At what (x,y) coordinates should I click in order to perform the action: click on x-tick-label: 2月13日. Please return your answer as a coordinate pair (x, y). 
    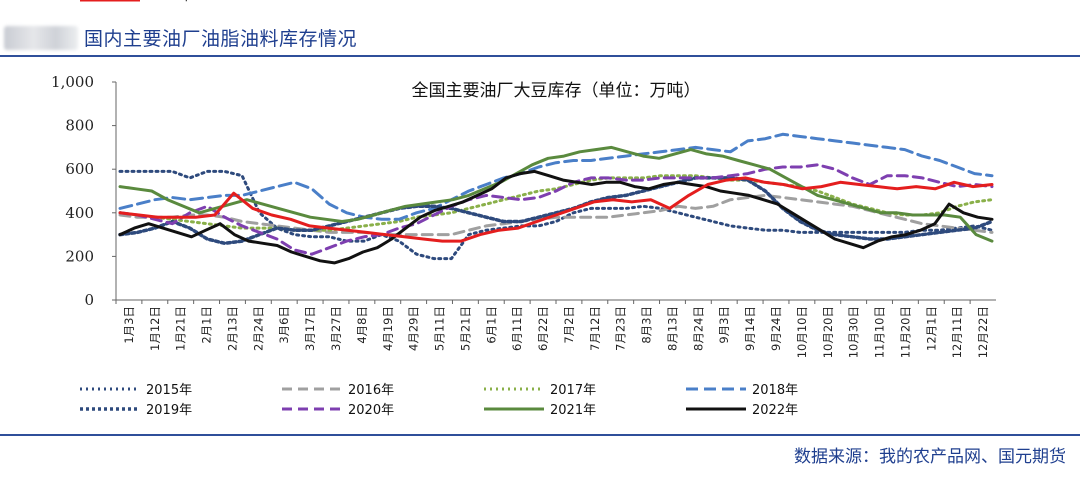
    Looking at the image, I should click on (232, 328).